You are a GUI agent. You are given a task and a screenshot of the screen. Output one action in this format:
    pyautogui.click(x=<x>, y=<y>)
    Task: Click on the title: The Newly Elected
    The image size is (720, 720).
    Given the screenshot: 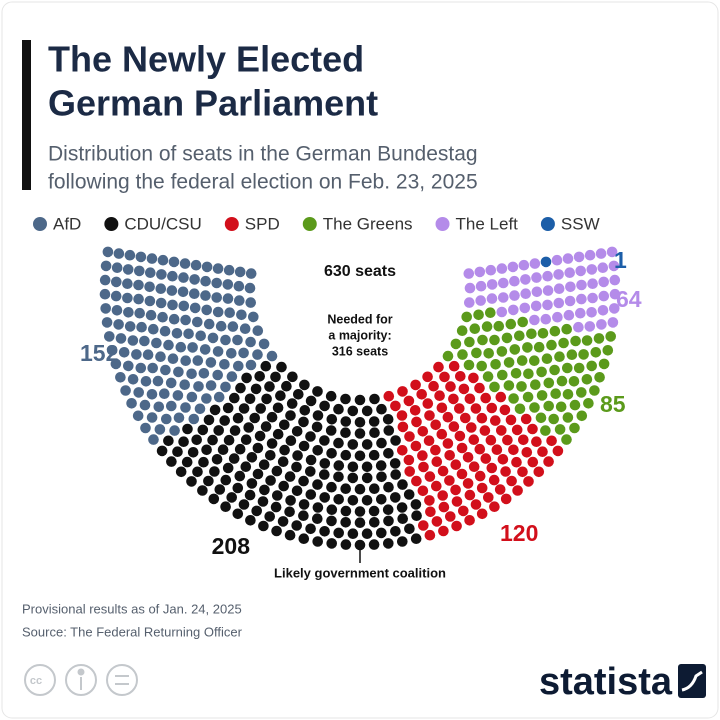 What is the action you would take?
    pyautogui.click(x=206, y=59)
    